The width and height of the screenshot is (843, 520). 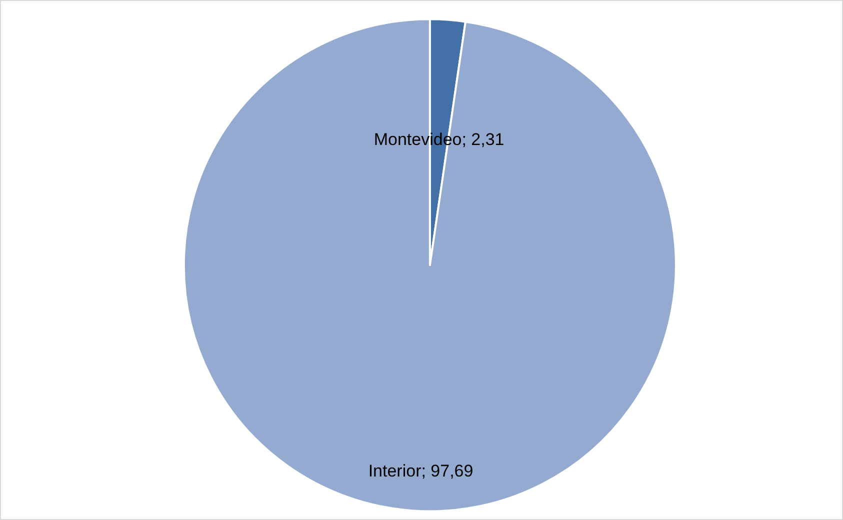 I want to click on slice-label: Montevideo; 2,31, so click(x=439, y=139).